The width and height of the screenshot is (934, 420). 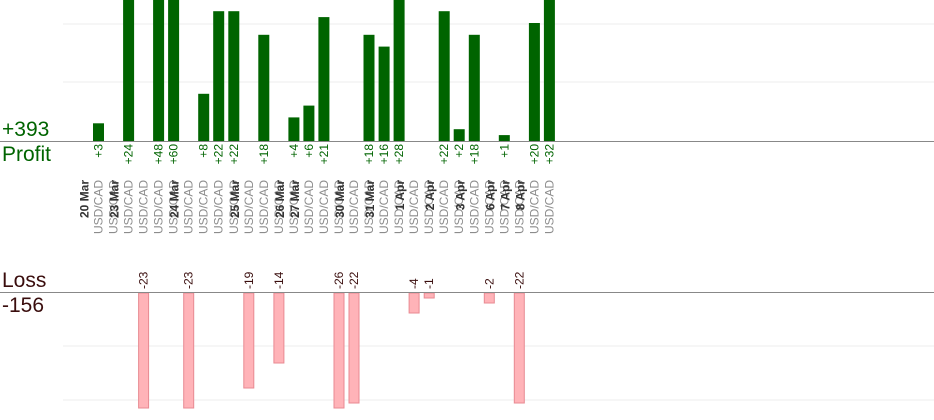 I want to click on profit-value-label: +48, so click(x=159, y=154).